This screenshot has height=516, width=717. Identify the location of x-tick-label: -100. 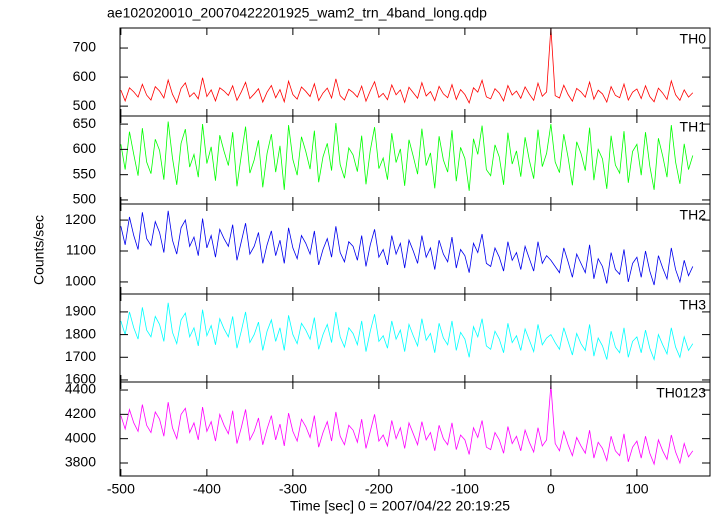
(465, 489).